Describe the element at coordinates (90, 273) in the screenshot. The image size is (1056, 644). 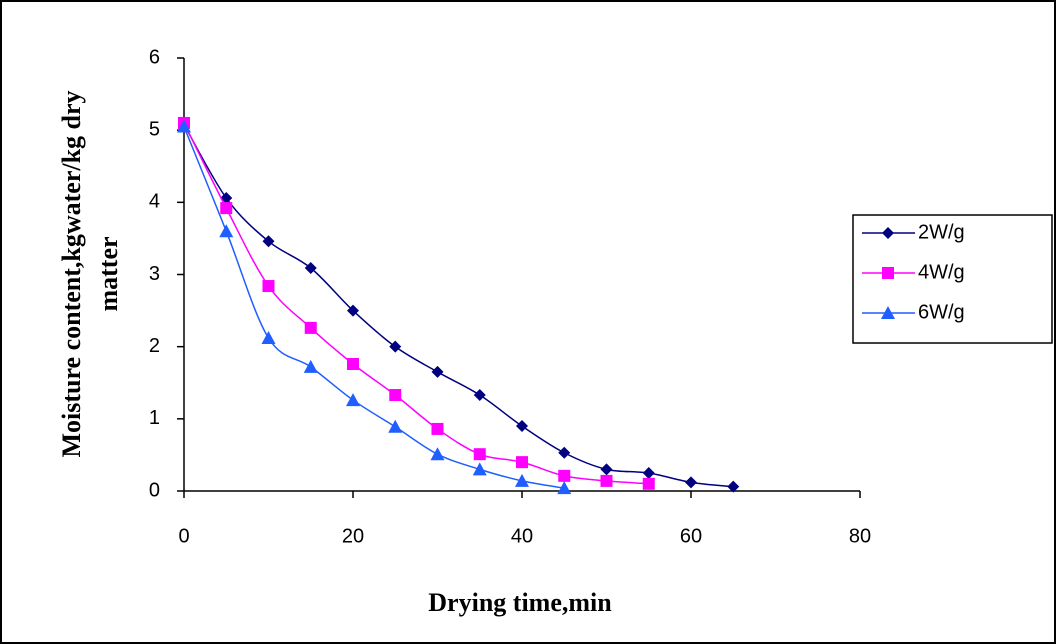
I see `y-axis-title: Moisture content,kgwater/kg dry matter` at that location.